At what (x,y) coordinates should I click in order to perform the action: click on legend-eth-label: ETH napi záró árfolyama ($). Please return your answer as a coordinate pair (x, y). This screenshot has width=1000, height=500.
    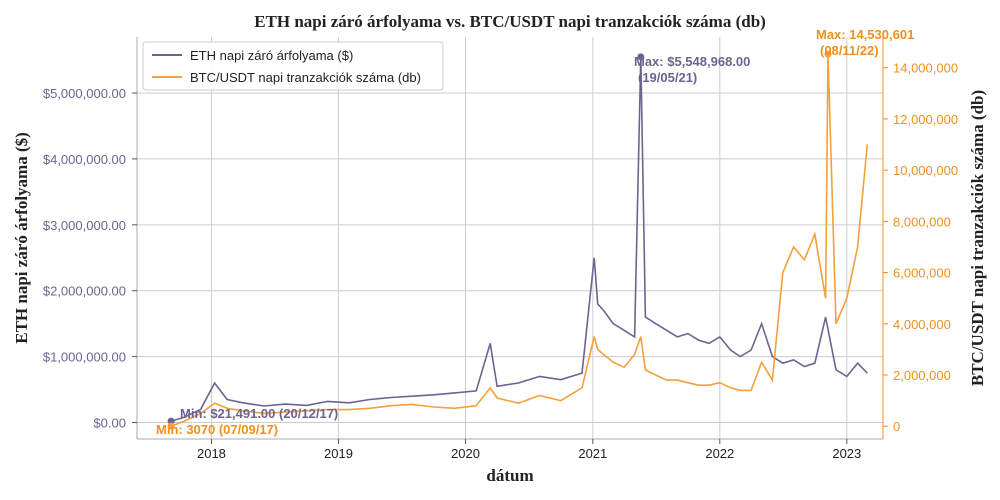
    Looking at the image, I should click on (271, 55).